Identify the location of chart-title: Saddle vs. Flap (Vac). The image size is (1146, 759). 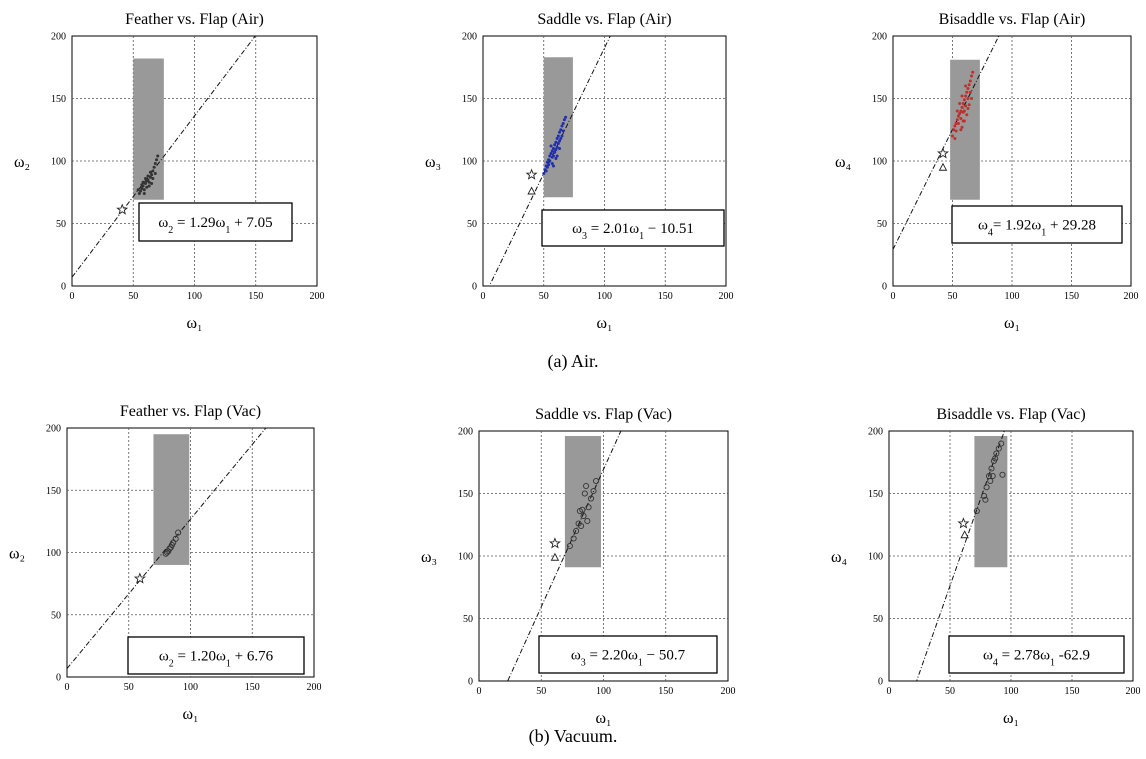
(603, 414).